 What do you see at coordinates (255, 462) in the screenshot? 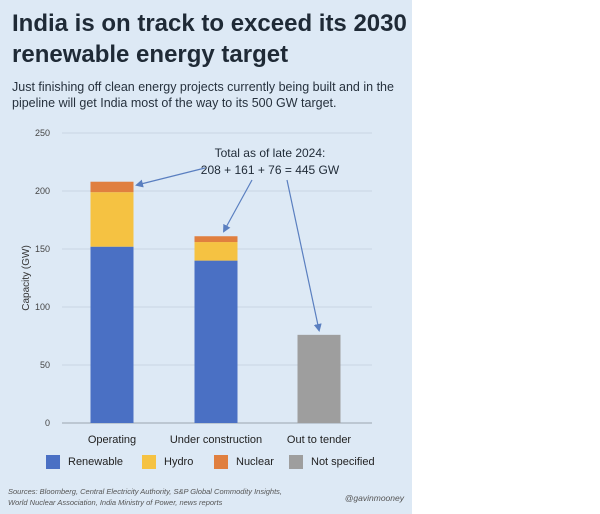
I see `legend-label-nuclear: Nuclear` at bounding box center [255, 462].